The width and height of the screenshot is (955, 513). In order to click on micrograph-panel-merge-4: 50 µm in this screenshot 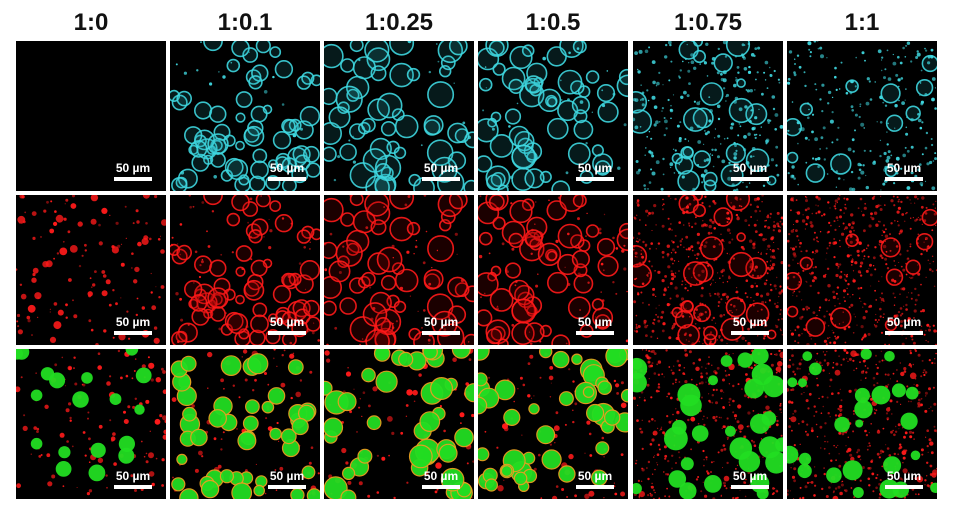, I will do `click(553, 424)`.